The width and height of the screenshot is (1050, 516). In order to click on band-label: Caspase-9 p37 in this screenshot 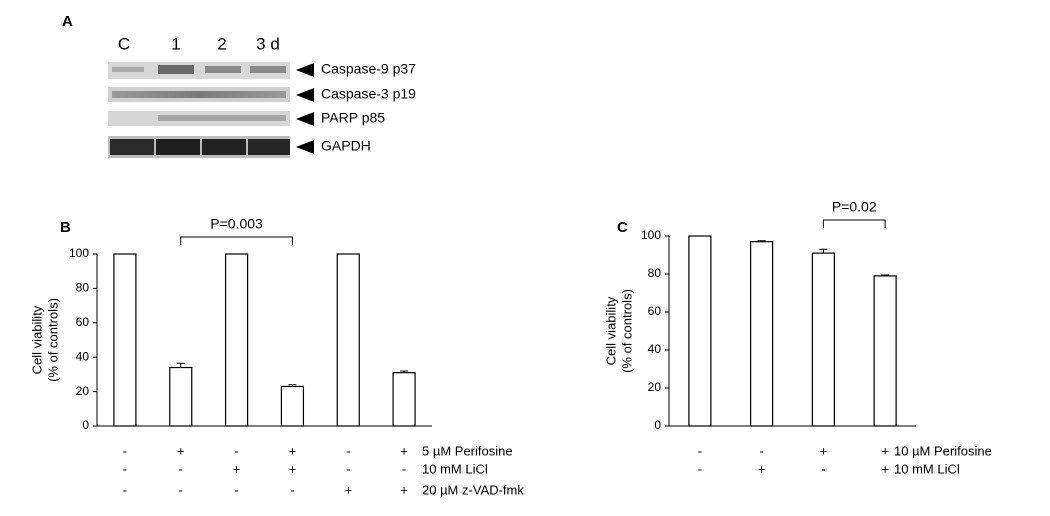, I will do `click(368, 69)`.